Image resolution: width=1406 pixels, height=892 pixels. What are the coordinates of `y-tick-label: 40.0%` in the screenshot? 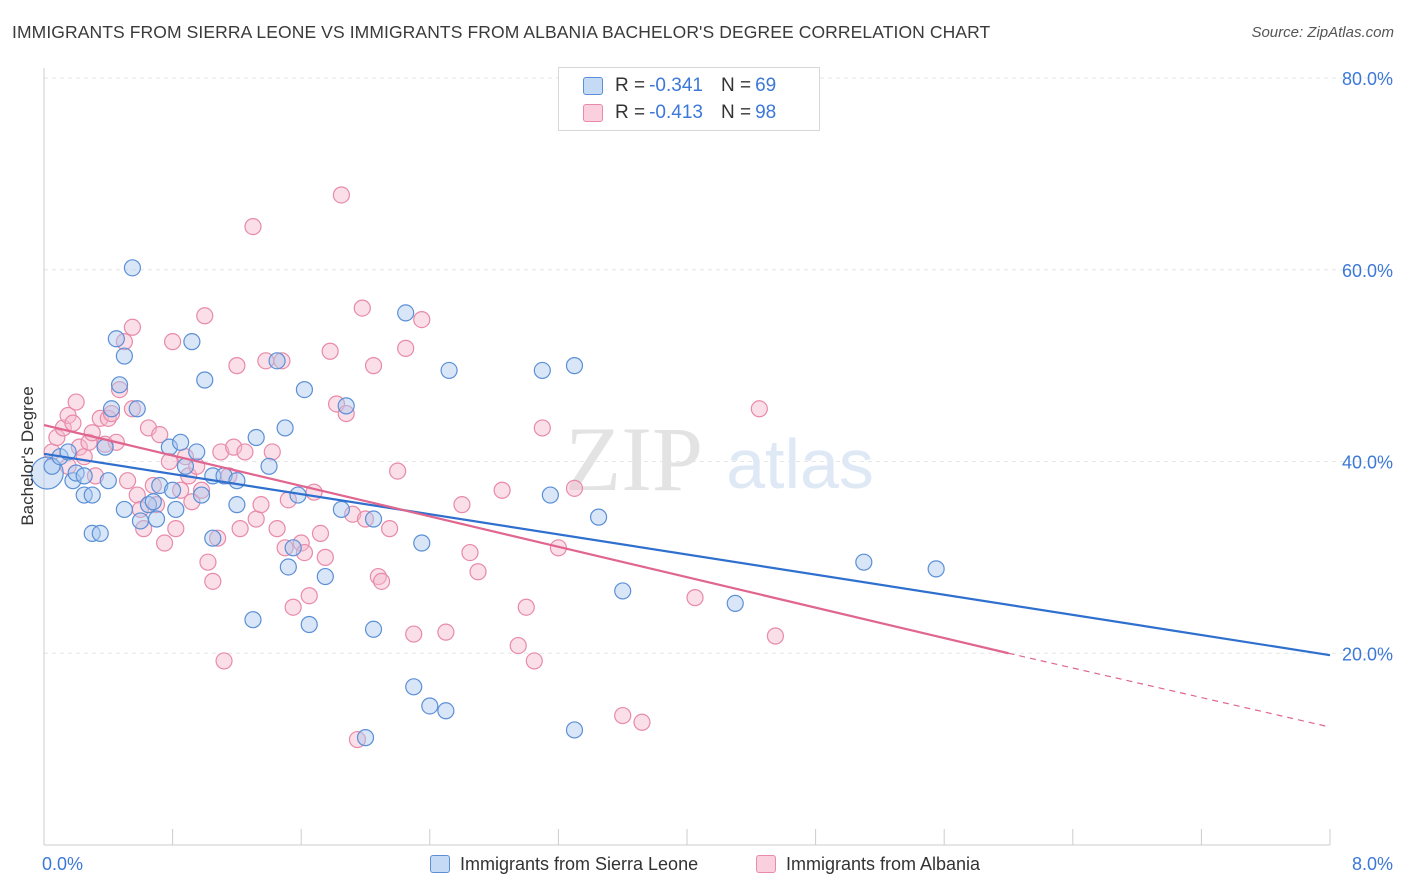 It's located at (1367, 463).